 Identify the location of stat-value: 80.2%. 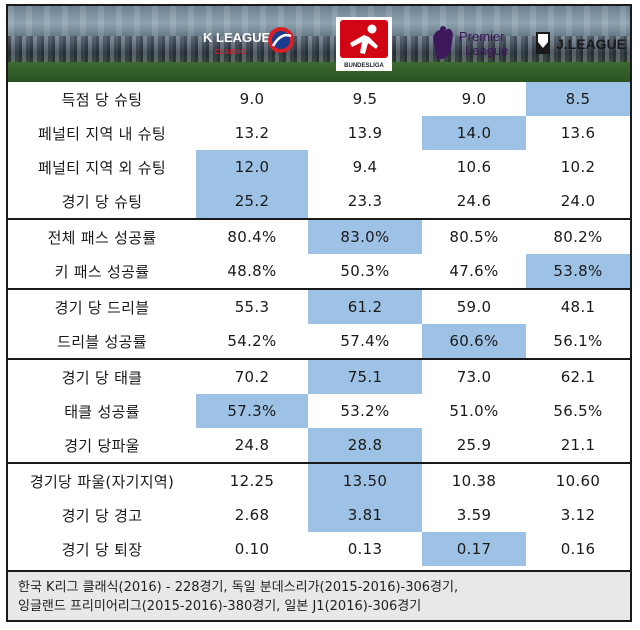
(578, 236).